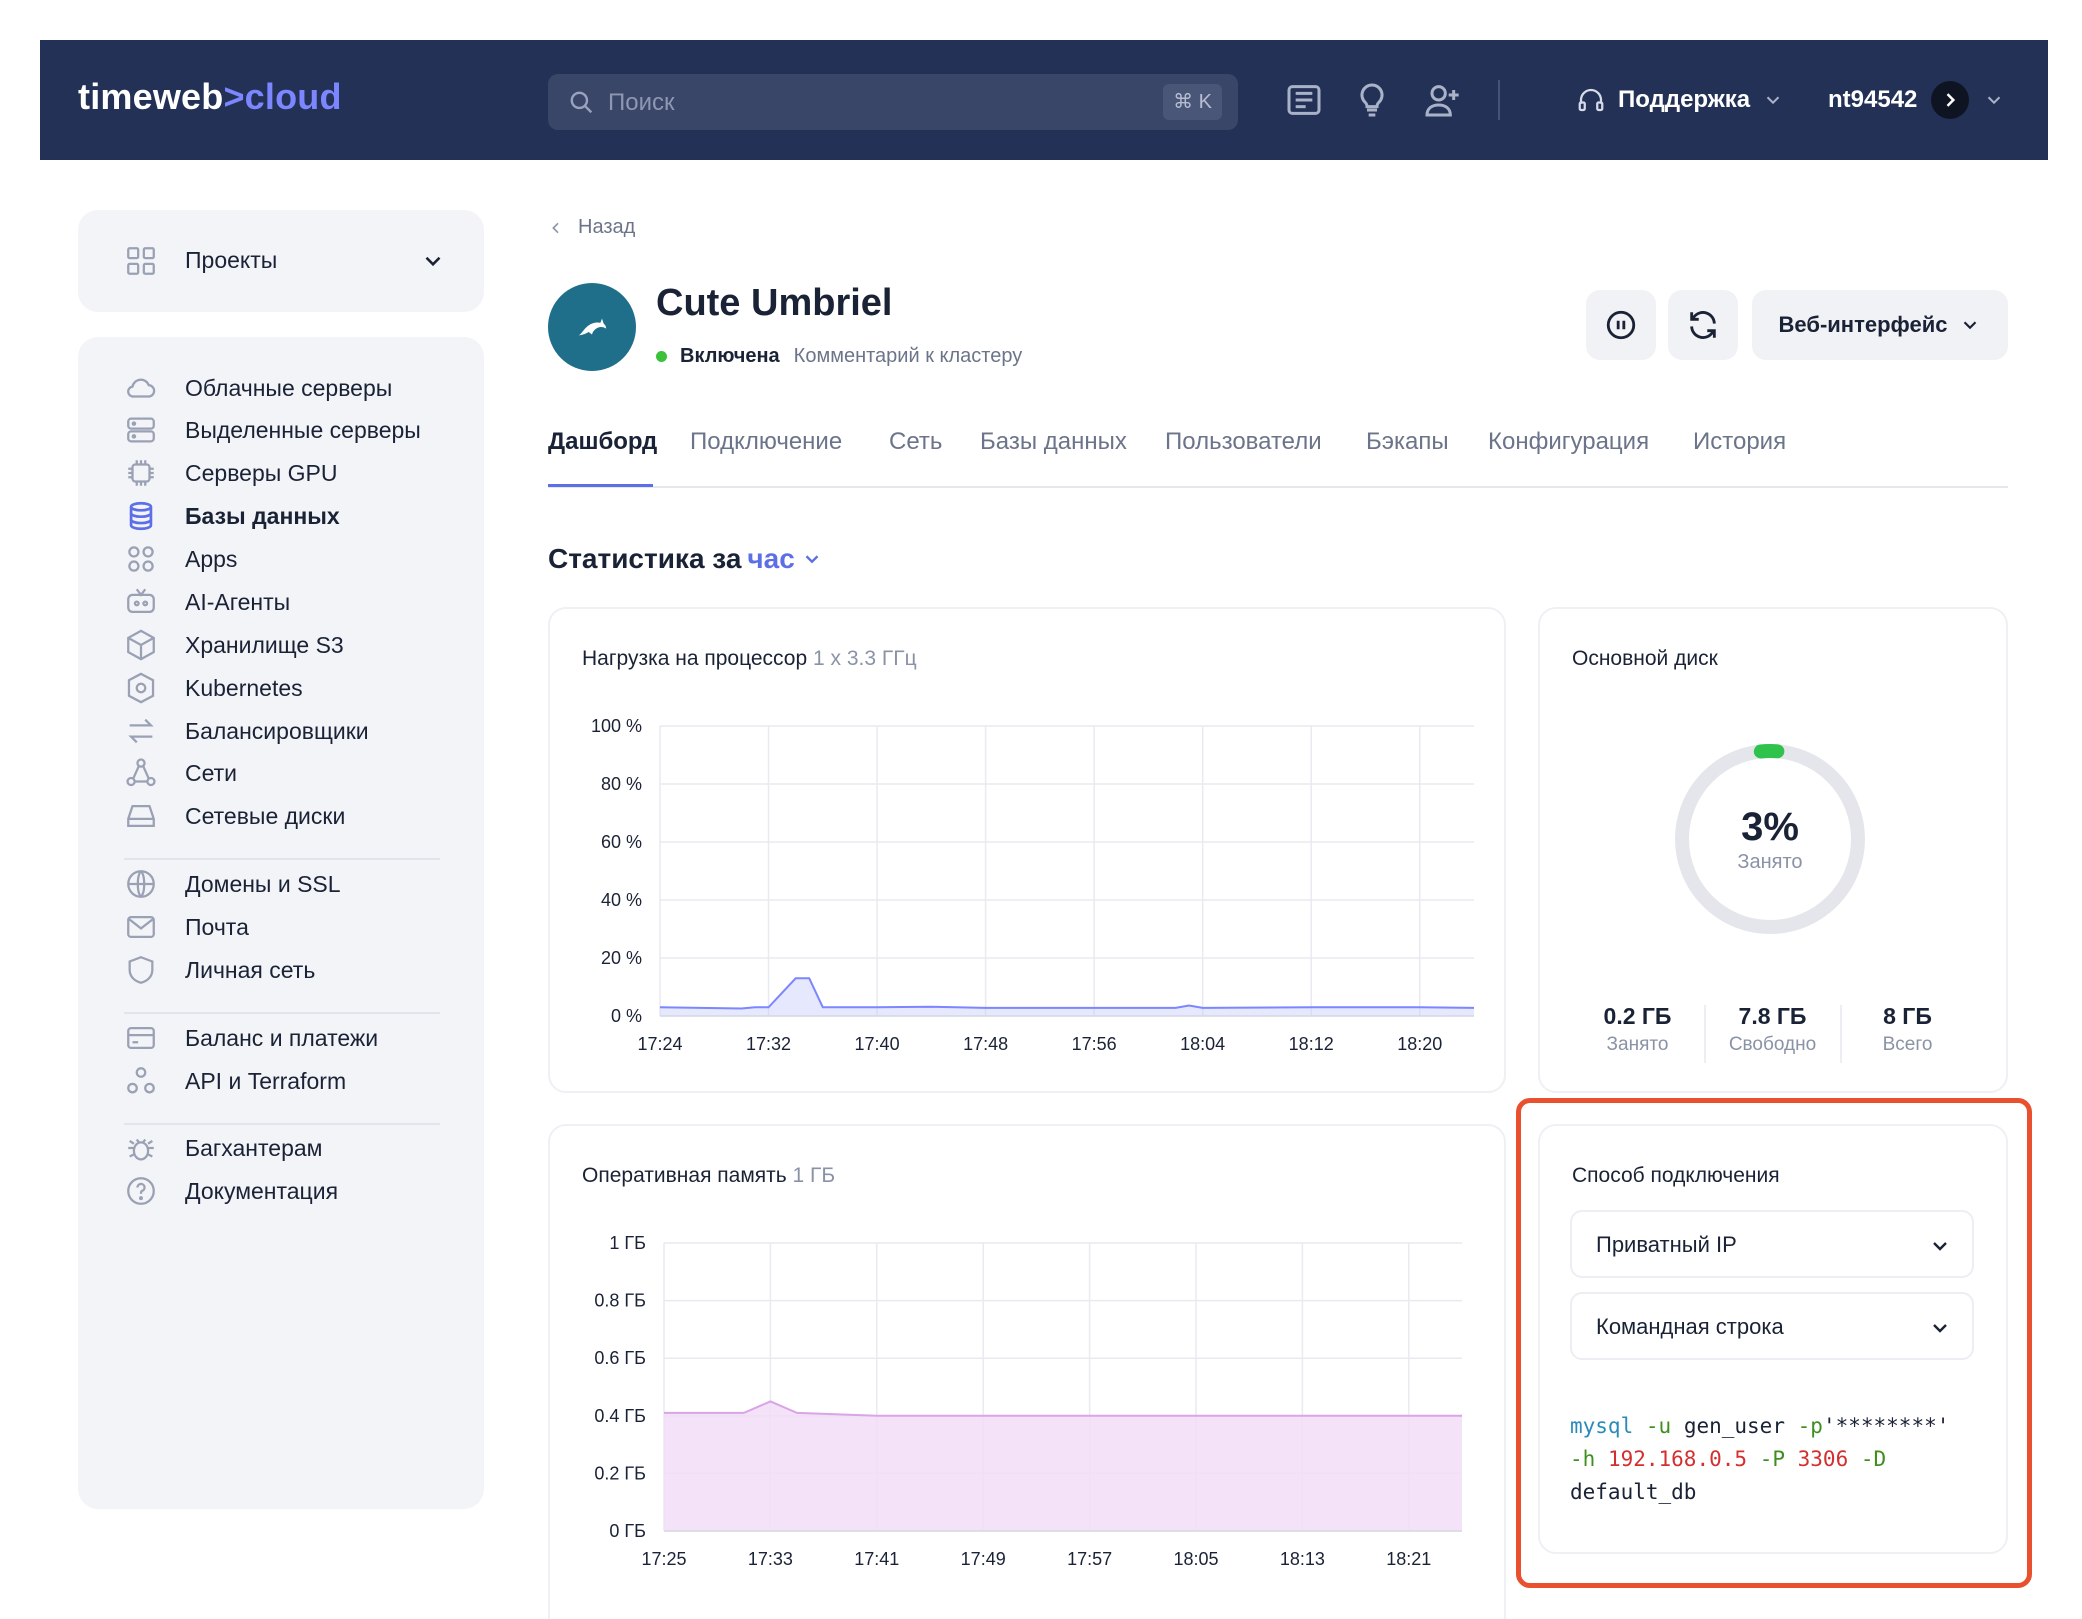 Image resolution: width=2082 pixels, height=1619 pixels. Describe the element at coordinates (766, 441) in the screenshot. I see `tab-connection: Подключение` at that location.